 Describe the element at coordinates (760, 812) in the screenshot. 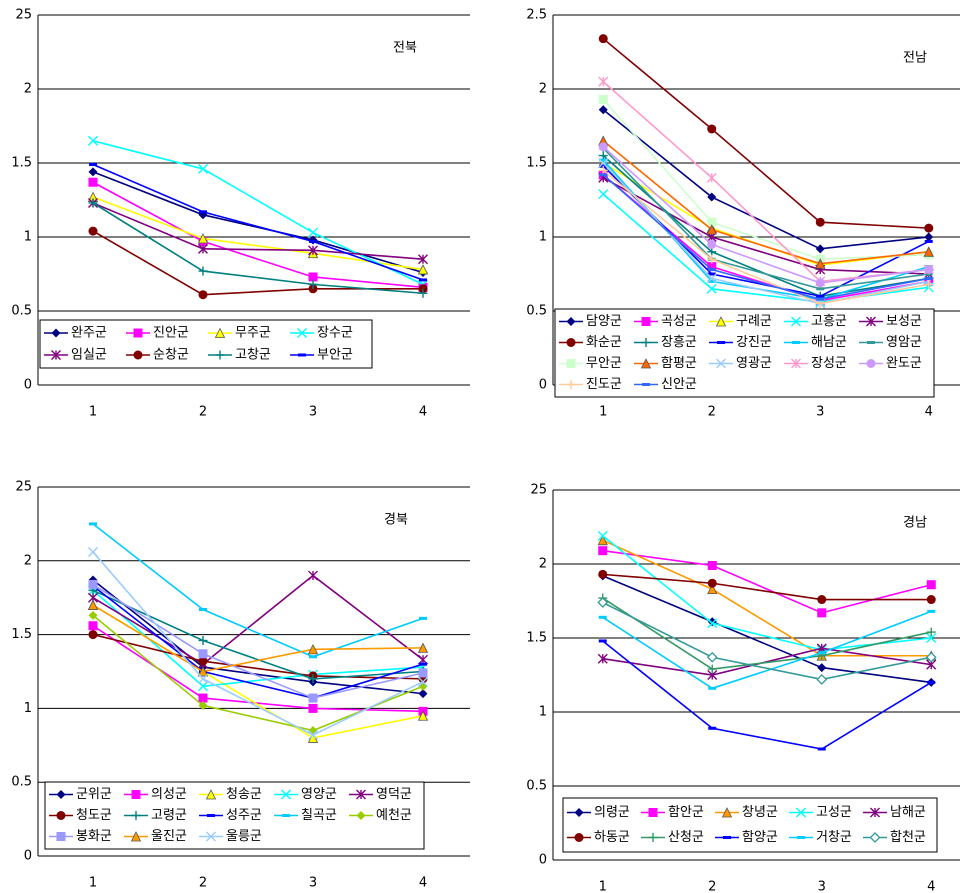

I see `legend-label: 창녕군` at that location.